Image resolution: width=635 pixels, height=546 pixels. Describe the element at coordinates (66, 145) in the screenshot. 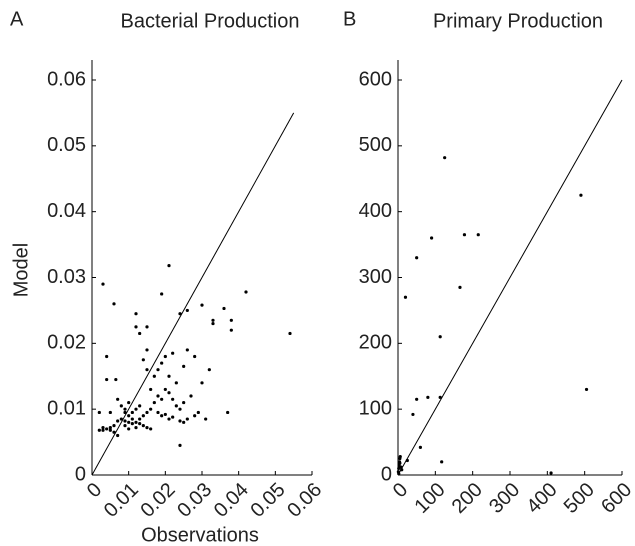

I see `y-tick-label: 0.05` at that location.